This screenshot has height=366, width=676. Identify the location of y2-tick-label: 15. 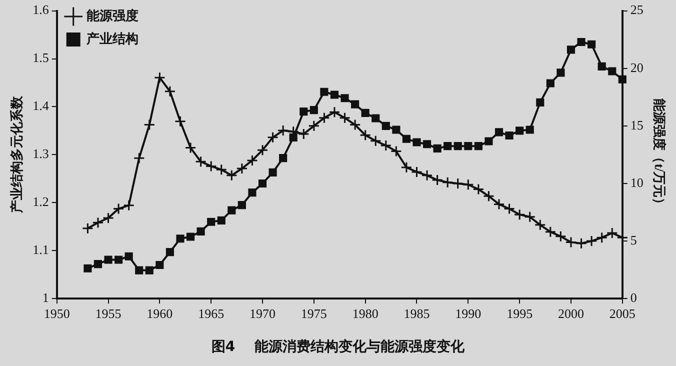
(637, 124).